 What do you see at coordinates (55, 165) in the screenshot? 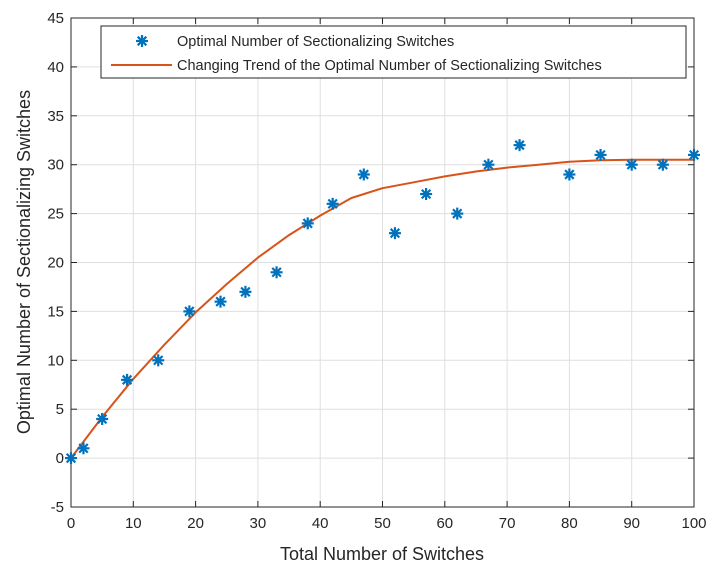
I see `y-tick-label: 30` at bounding box center [55, 165].